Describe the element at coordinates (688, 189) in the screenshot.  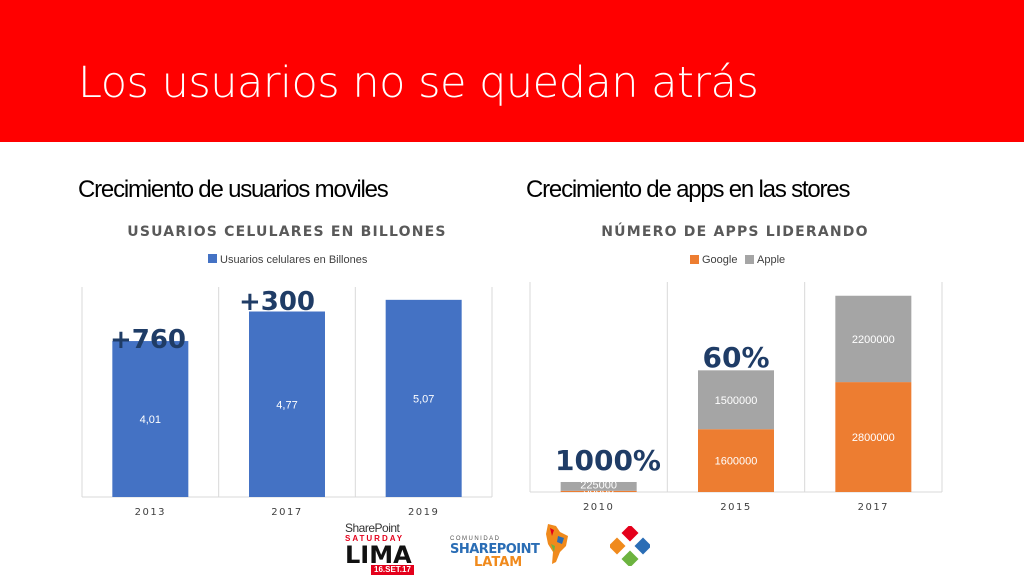
I see `right-subtitle: Crecimiento de apps en las stores` at that location.